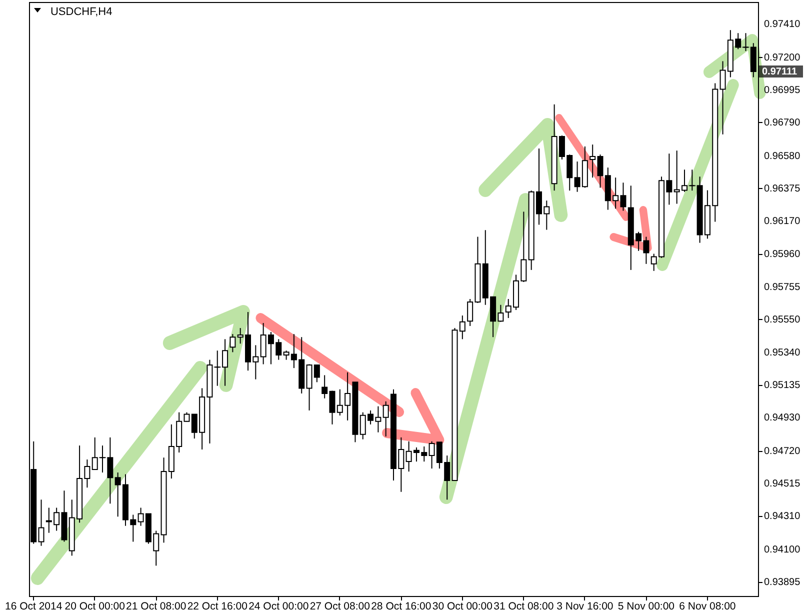 Image resolution: width=806 pixels, height=611 pixels. Describe the element at coordinates (782, 386) in the screenshot. I see `y-tick-label: 0.95135` at that location.